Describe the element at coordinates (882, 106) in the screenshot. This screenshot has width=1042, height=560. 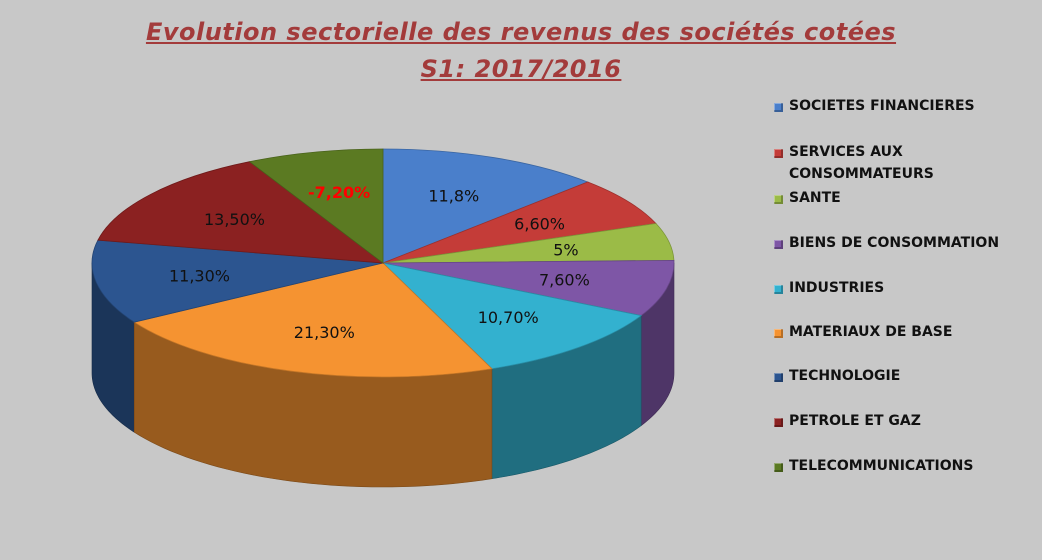
I see `legend-label: SOCIETES FINANCIERES` at that location.